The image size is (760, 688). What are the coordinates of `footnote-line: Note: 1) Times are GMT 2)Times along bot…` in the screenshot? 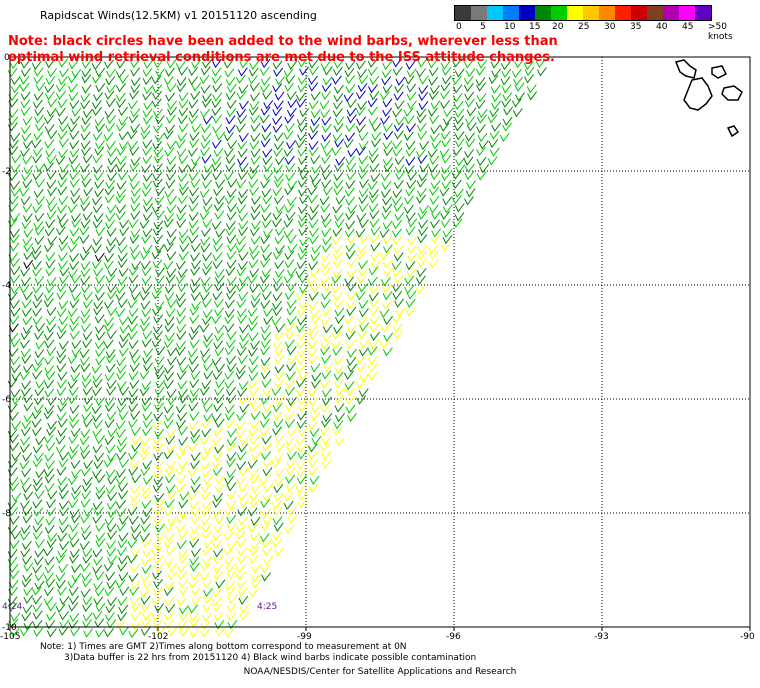 It's located at (223, 647).